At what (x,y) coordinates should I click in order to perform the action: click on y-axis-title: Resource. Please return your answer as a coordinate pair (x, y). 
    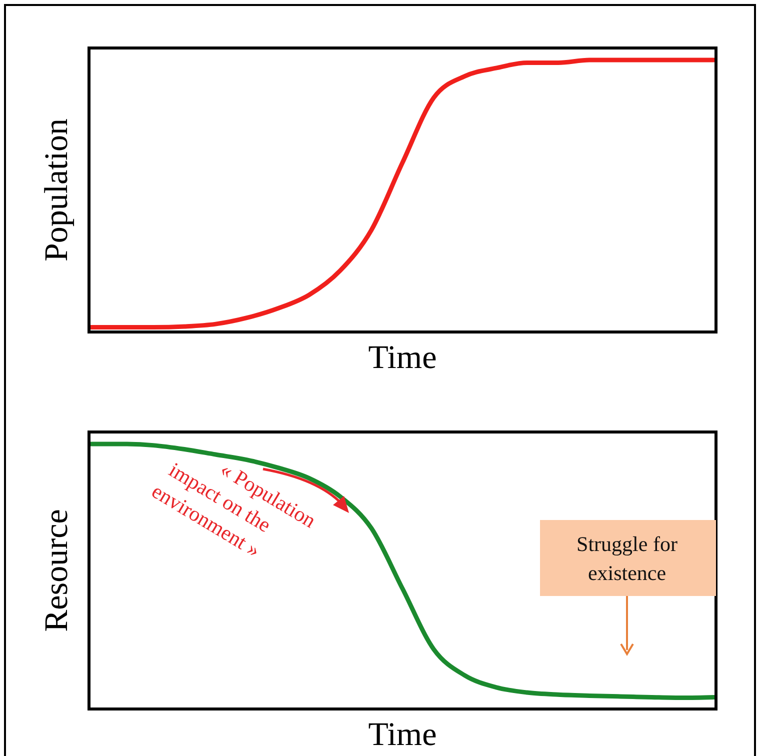
    Looking at the image, I should click on (57, 570).